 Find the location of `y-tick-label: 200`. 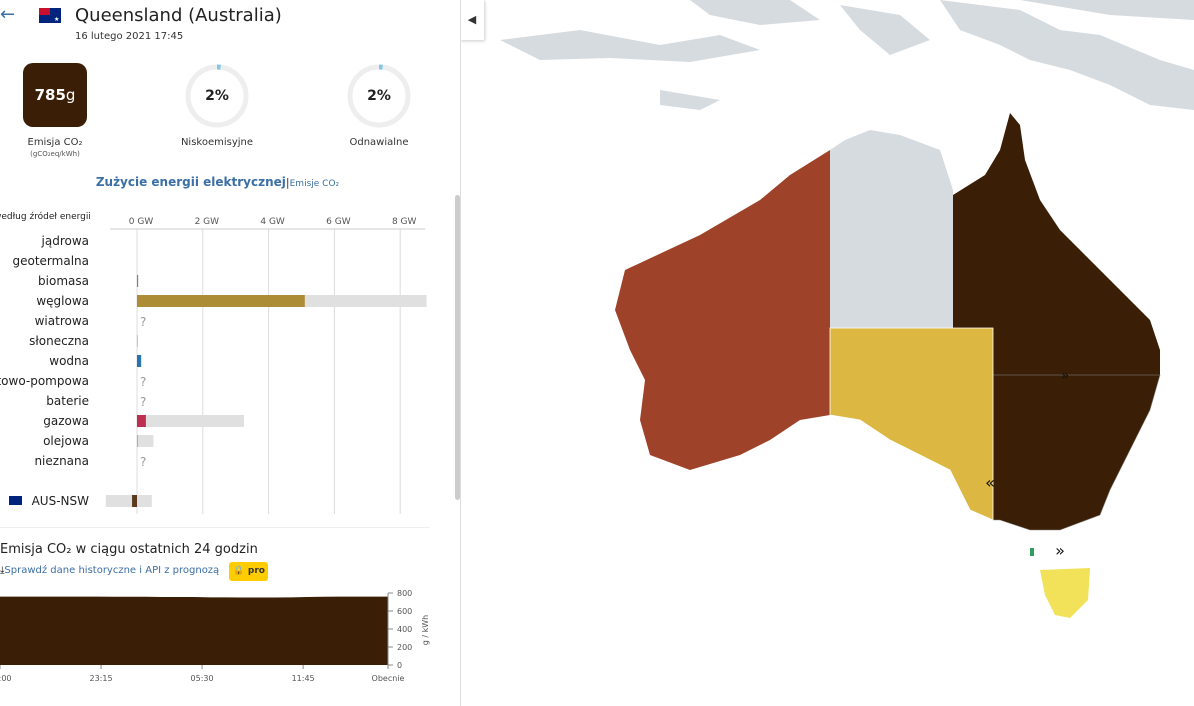

y-tick-label: 200 is located at coordinates (404, 647).